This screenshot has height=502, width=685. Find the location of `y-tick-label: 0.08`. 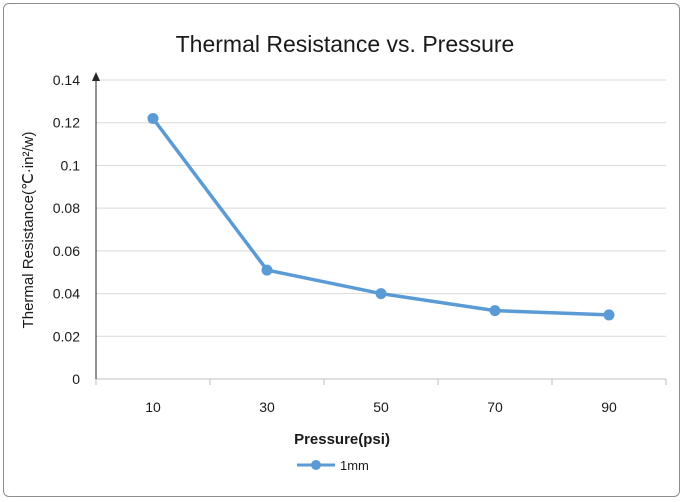

y-tick-label: 0.08 is located at coordinates (66, 208).